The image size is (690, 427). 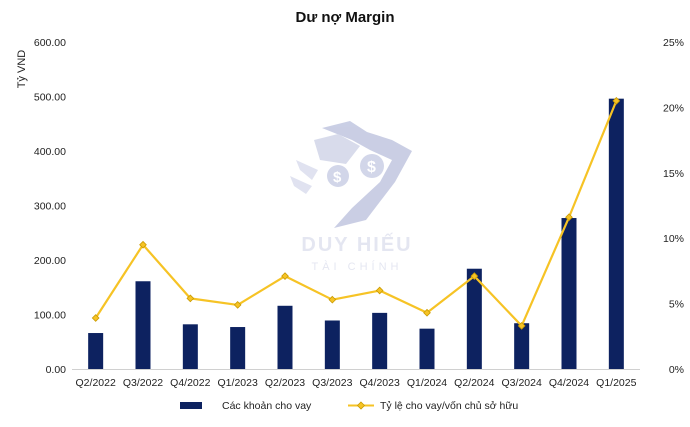 What do you see at coordinates (427, 383) in the screenshot?
I see `x-tick-label: Q1/2024` at bounding box center [427, 383].